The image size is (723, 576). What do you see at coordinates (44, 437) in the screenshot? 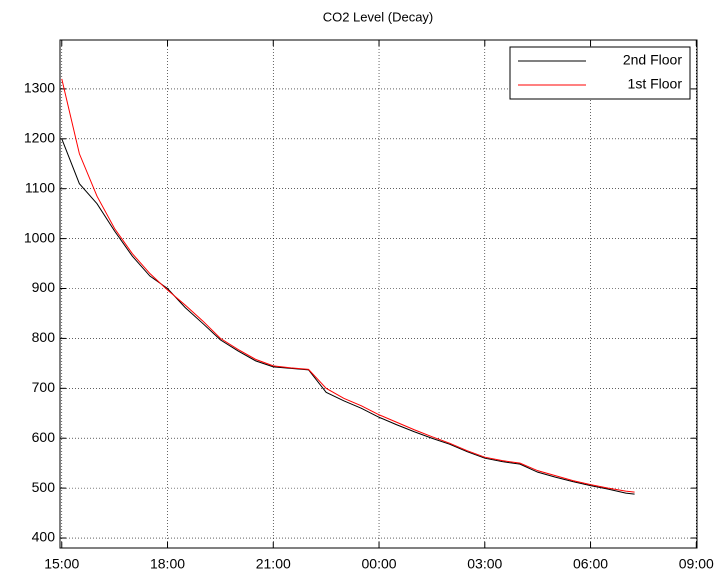
I see `y-tick-label: 600` at bounding box center [44, 437].